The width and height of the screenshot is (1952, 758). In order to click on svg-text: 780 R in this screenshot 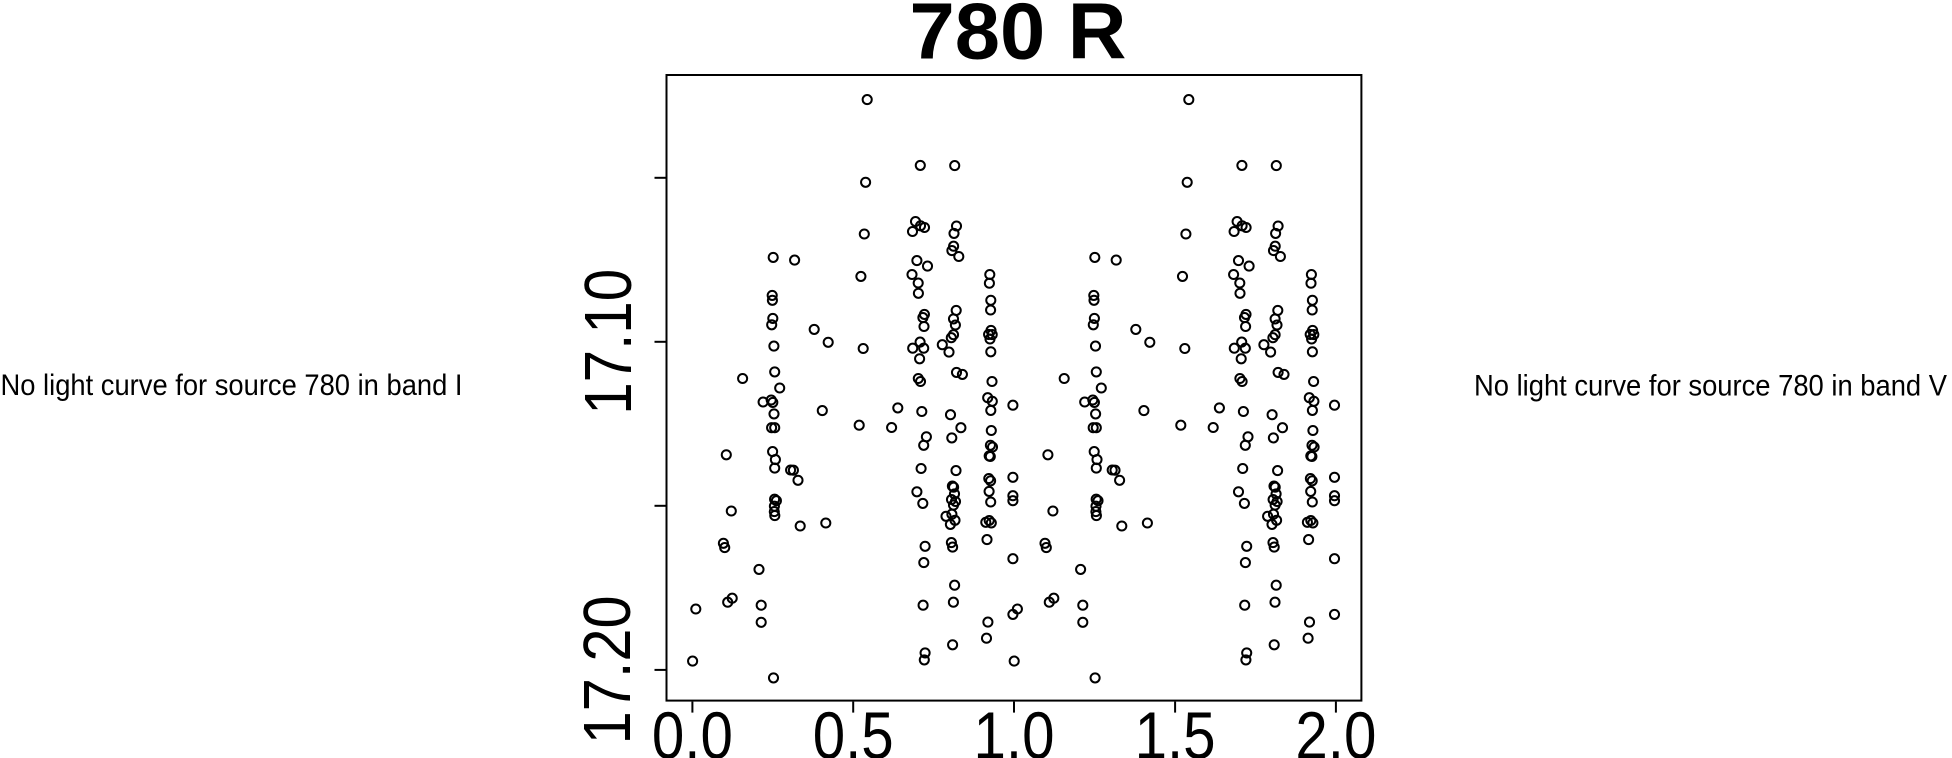, I will do `click(1018, 38)`.